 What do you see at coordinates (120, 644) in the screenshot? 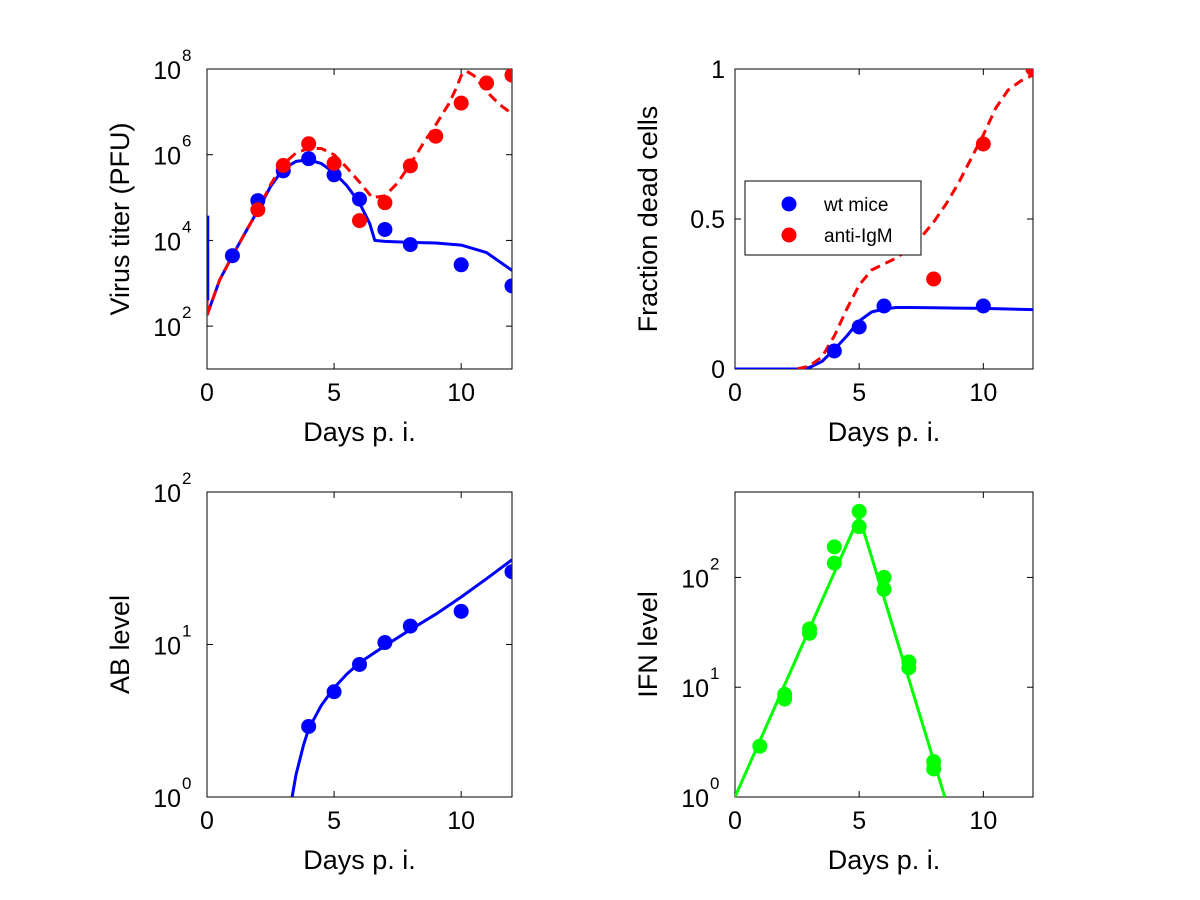
I see `y-axis-label: AB level` at bounding box center [120, 644].